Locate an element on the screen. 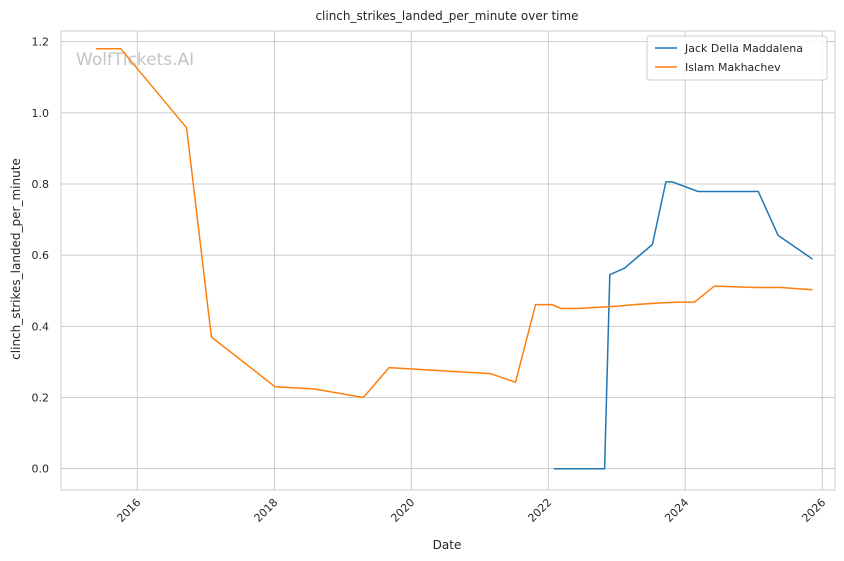  y-tick-label: 0.4 is located at coordinates (41, 326).